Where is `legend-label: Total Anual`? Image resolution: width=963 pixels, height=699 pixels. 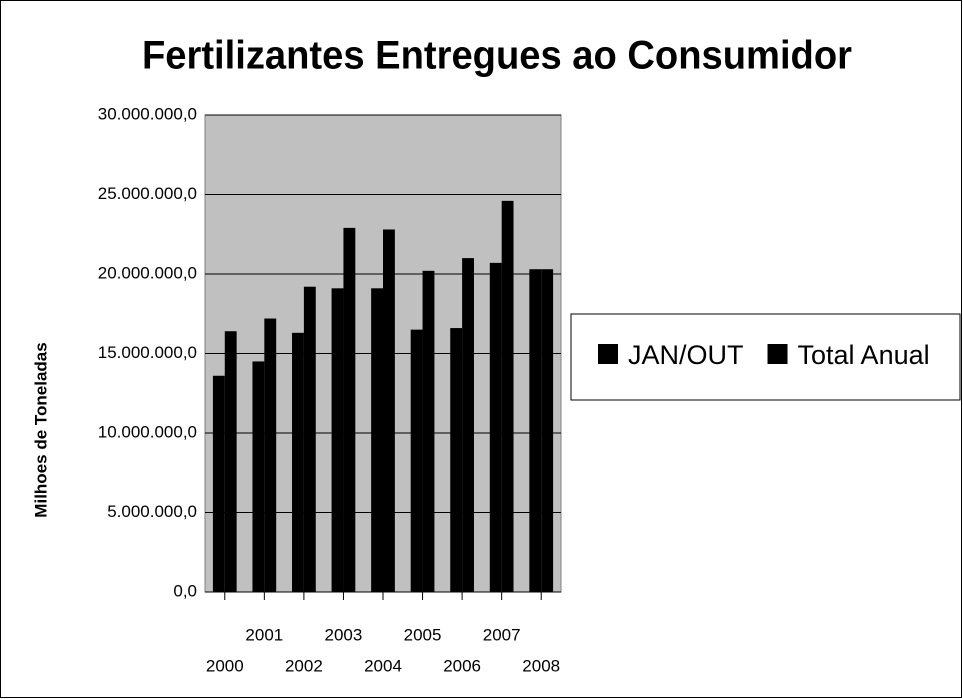 legend-label: Total Anual is located at coordinates (864, 355).